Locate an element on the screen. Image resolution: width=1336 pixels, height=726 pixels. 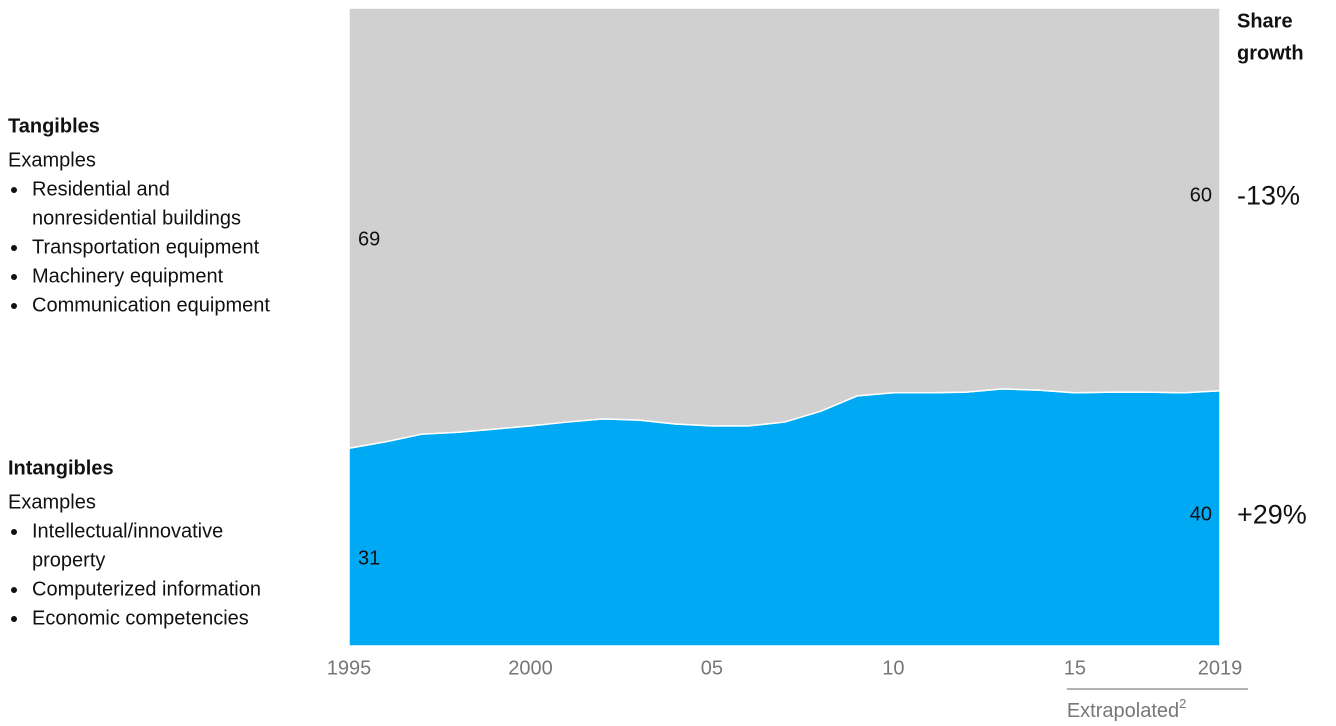
extrapolated-text: Extrapolated is located at coordinates (1123, 711).